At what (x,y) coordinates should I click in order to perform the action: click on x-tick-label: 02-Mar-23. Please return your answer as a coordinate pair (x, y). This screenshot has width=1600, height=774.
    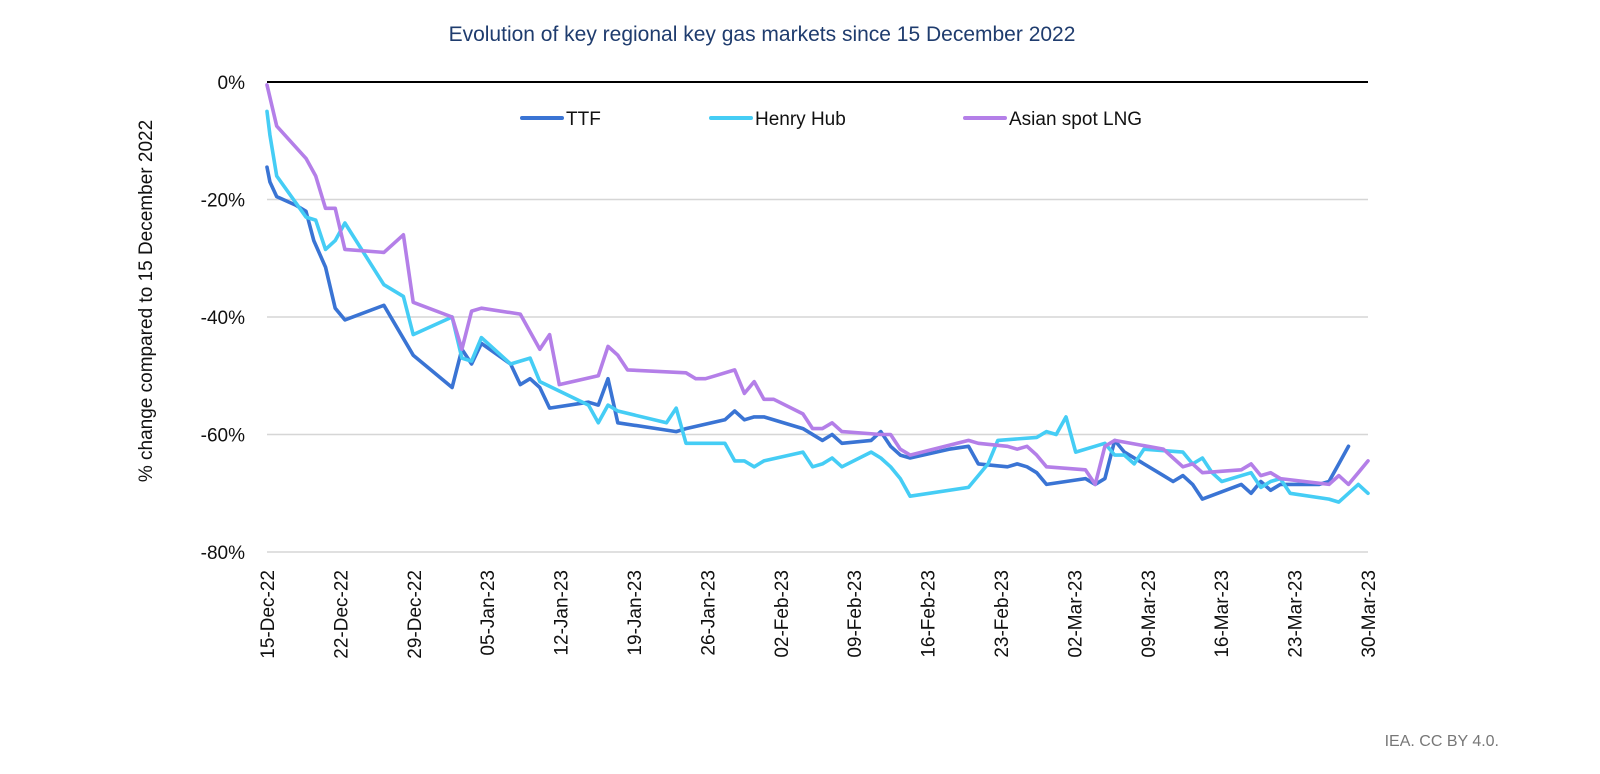
    Looking at the image, I should click on (1075, 614).